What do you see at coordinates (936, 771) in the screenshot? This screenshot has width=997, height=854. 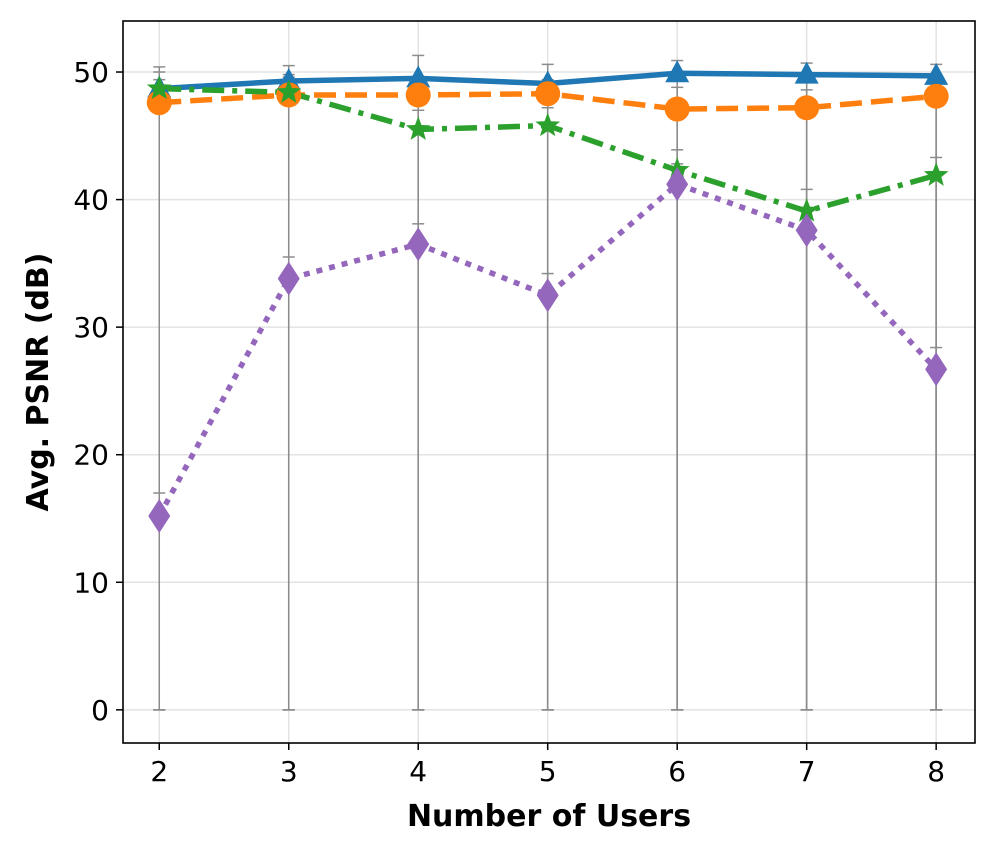 I see `x-tick-label: 8` at bounding box center [936, 771].